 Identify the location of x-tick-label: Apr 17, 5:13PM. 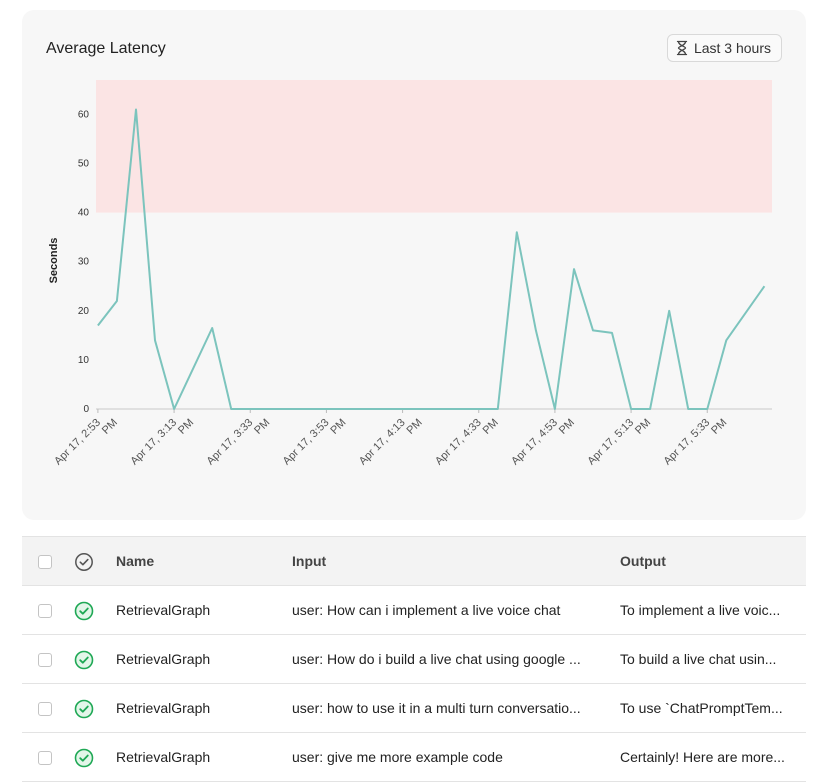
(619, 442).